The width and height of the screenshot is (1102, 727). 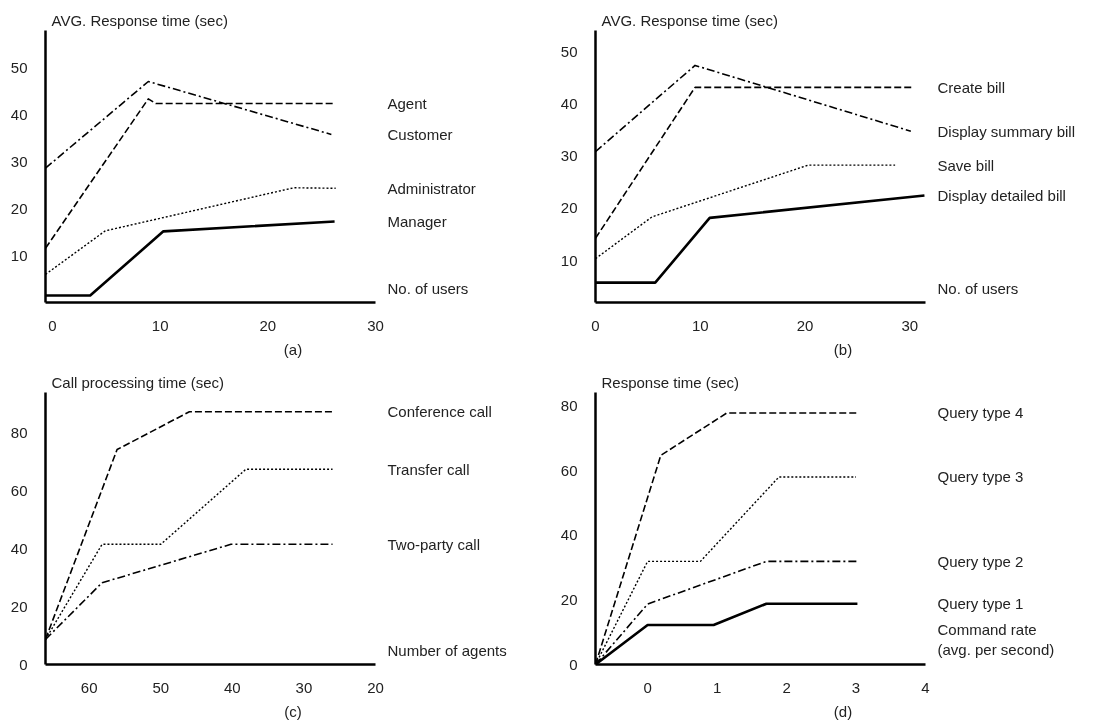 I want to click on text: (c), so click(x=293, y=711).